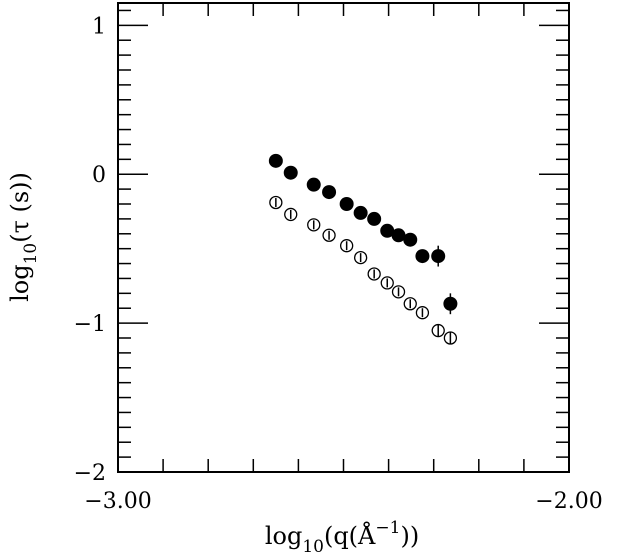  Describe the element at coordinates (31, 254) in the screenshot. I see `y-axis-label-subscript: 10` at that location.